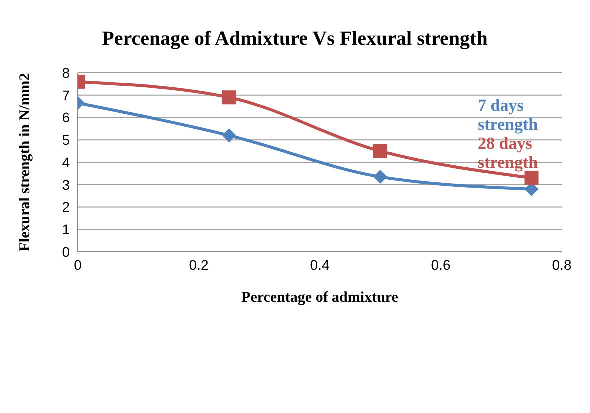 This screenshot has width=590, height=413. What do you see at coordinates (199, 264) in the screenshot?
I see `x-tick-label: 0.2` at bounding box center [199, 264].